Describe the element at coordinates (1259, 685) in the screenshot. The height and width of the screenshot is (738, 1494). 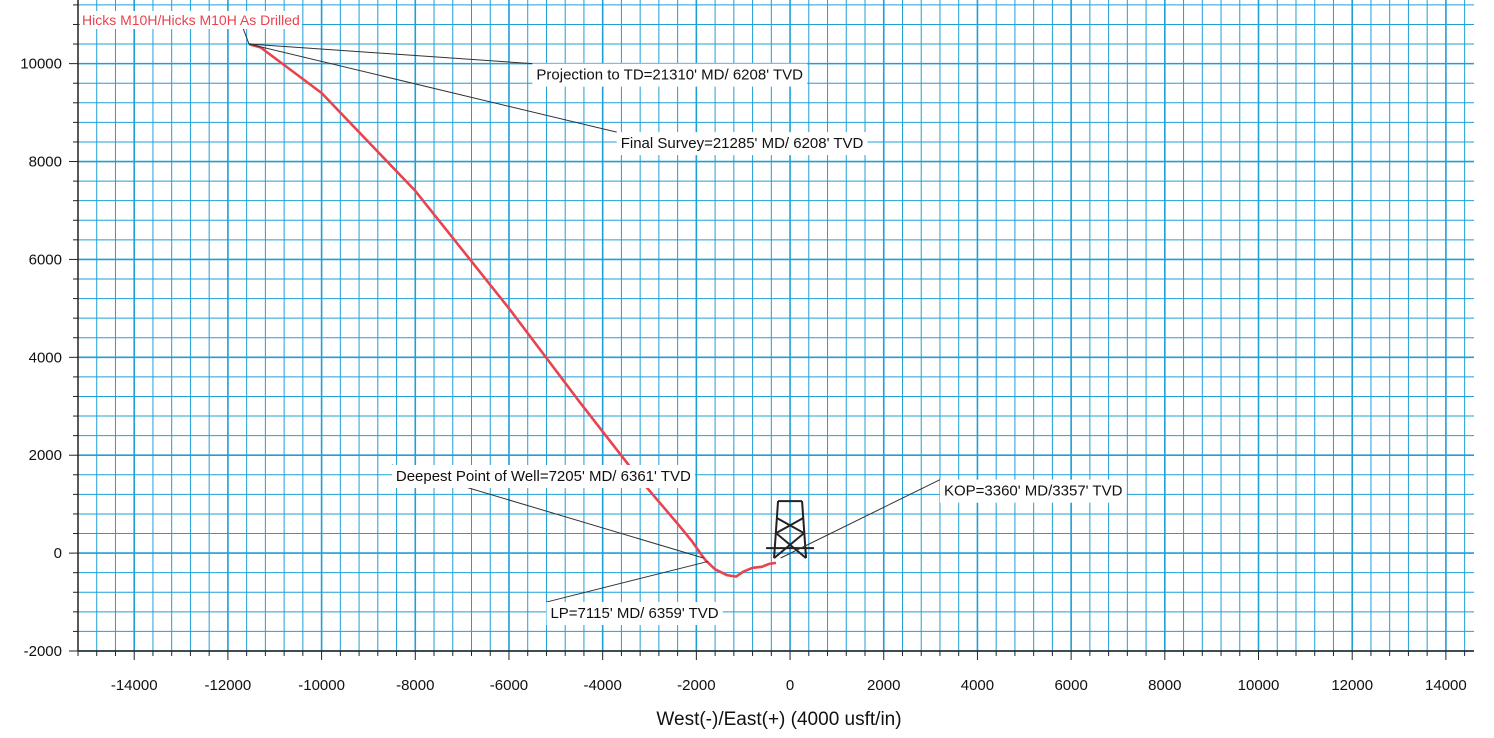
I see `x-tick-label: 10000` at that location.